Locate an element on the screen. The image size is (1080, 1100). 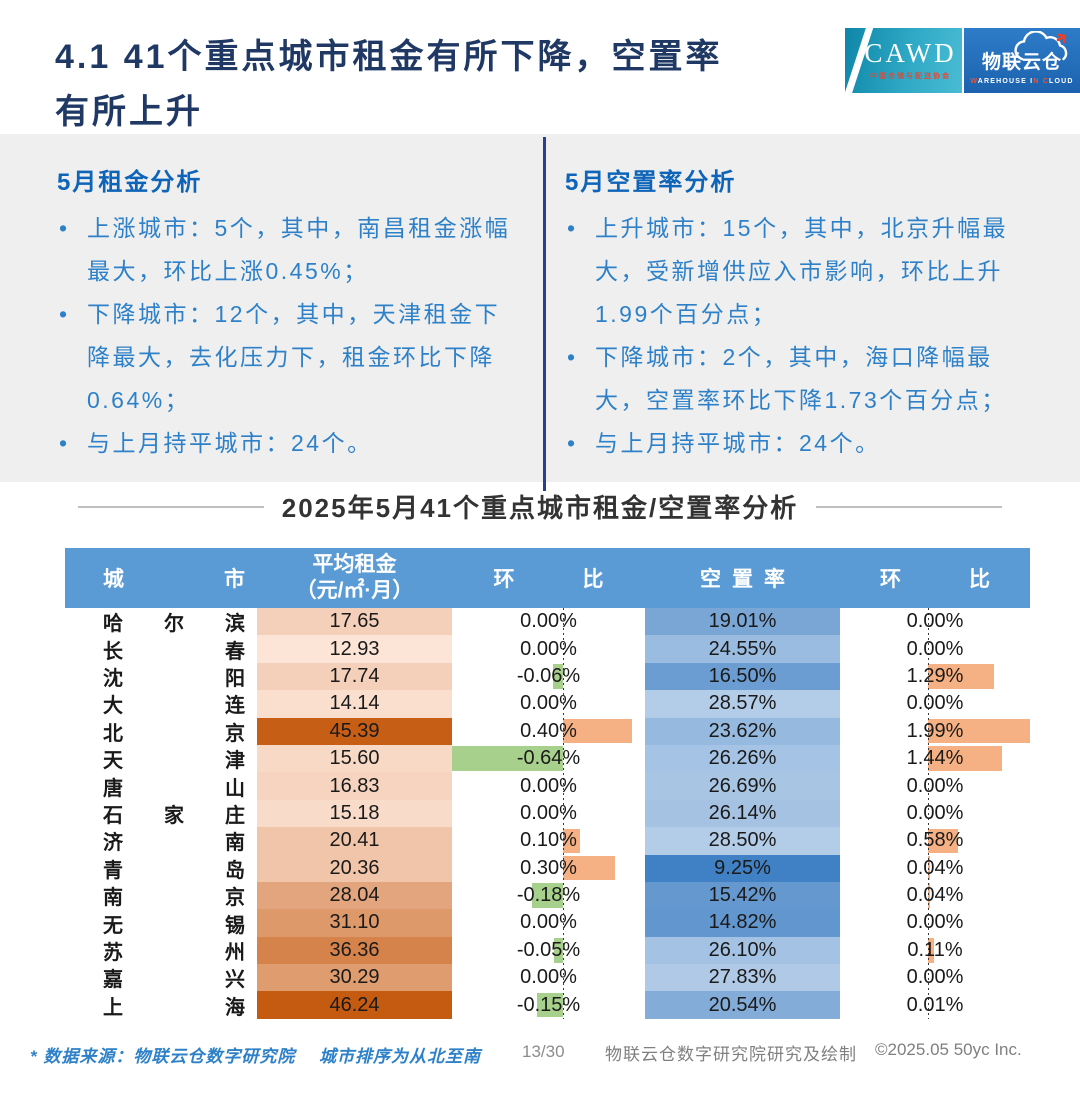
footer-credit: 物联云仓数字研究院研究及绘制 is located at coordinates (731, 1054).